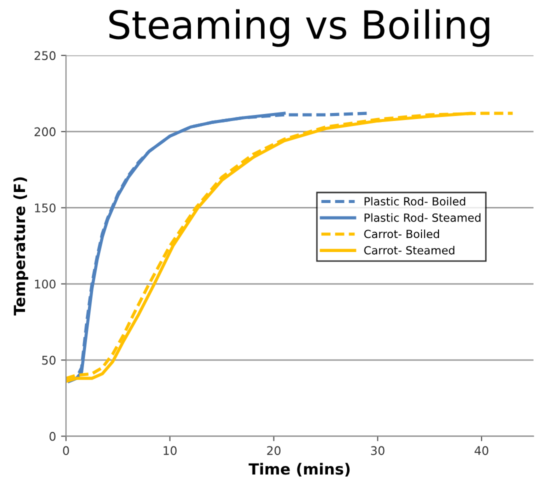 The image size is (550, 482). What do you see at coordinates (402, 234) in the screenshot?
I see `legend-label: Carrot- Boiled` at bounding box center [402, 234].